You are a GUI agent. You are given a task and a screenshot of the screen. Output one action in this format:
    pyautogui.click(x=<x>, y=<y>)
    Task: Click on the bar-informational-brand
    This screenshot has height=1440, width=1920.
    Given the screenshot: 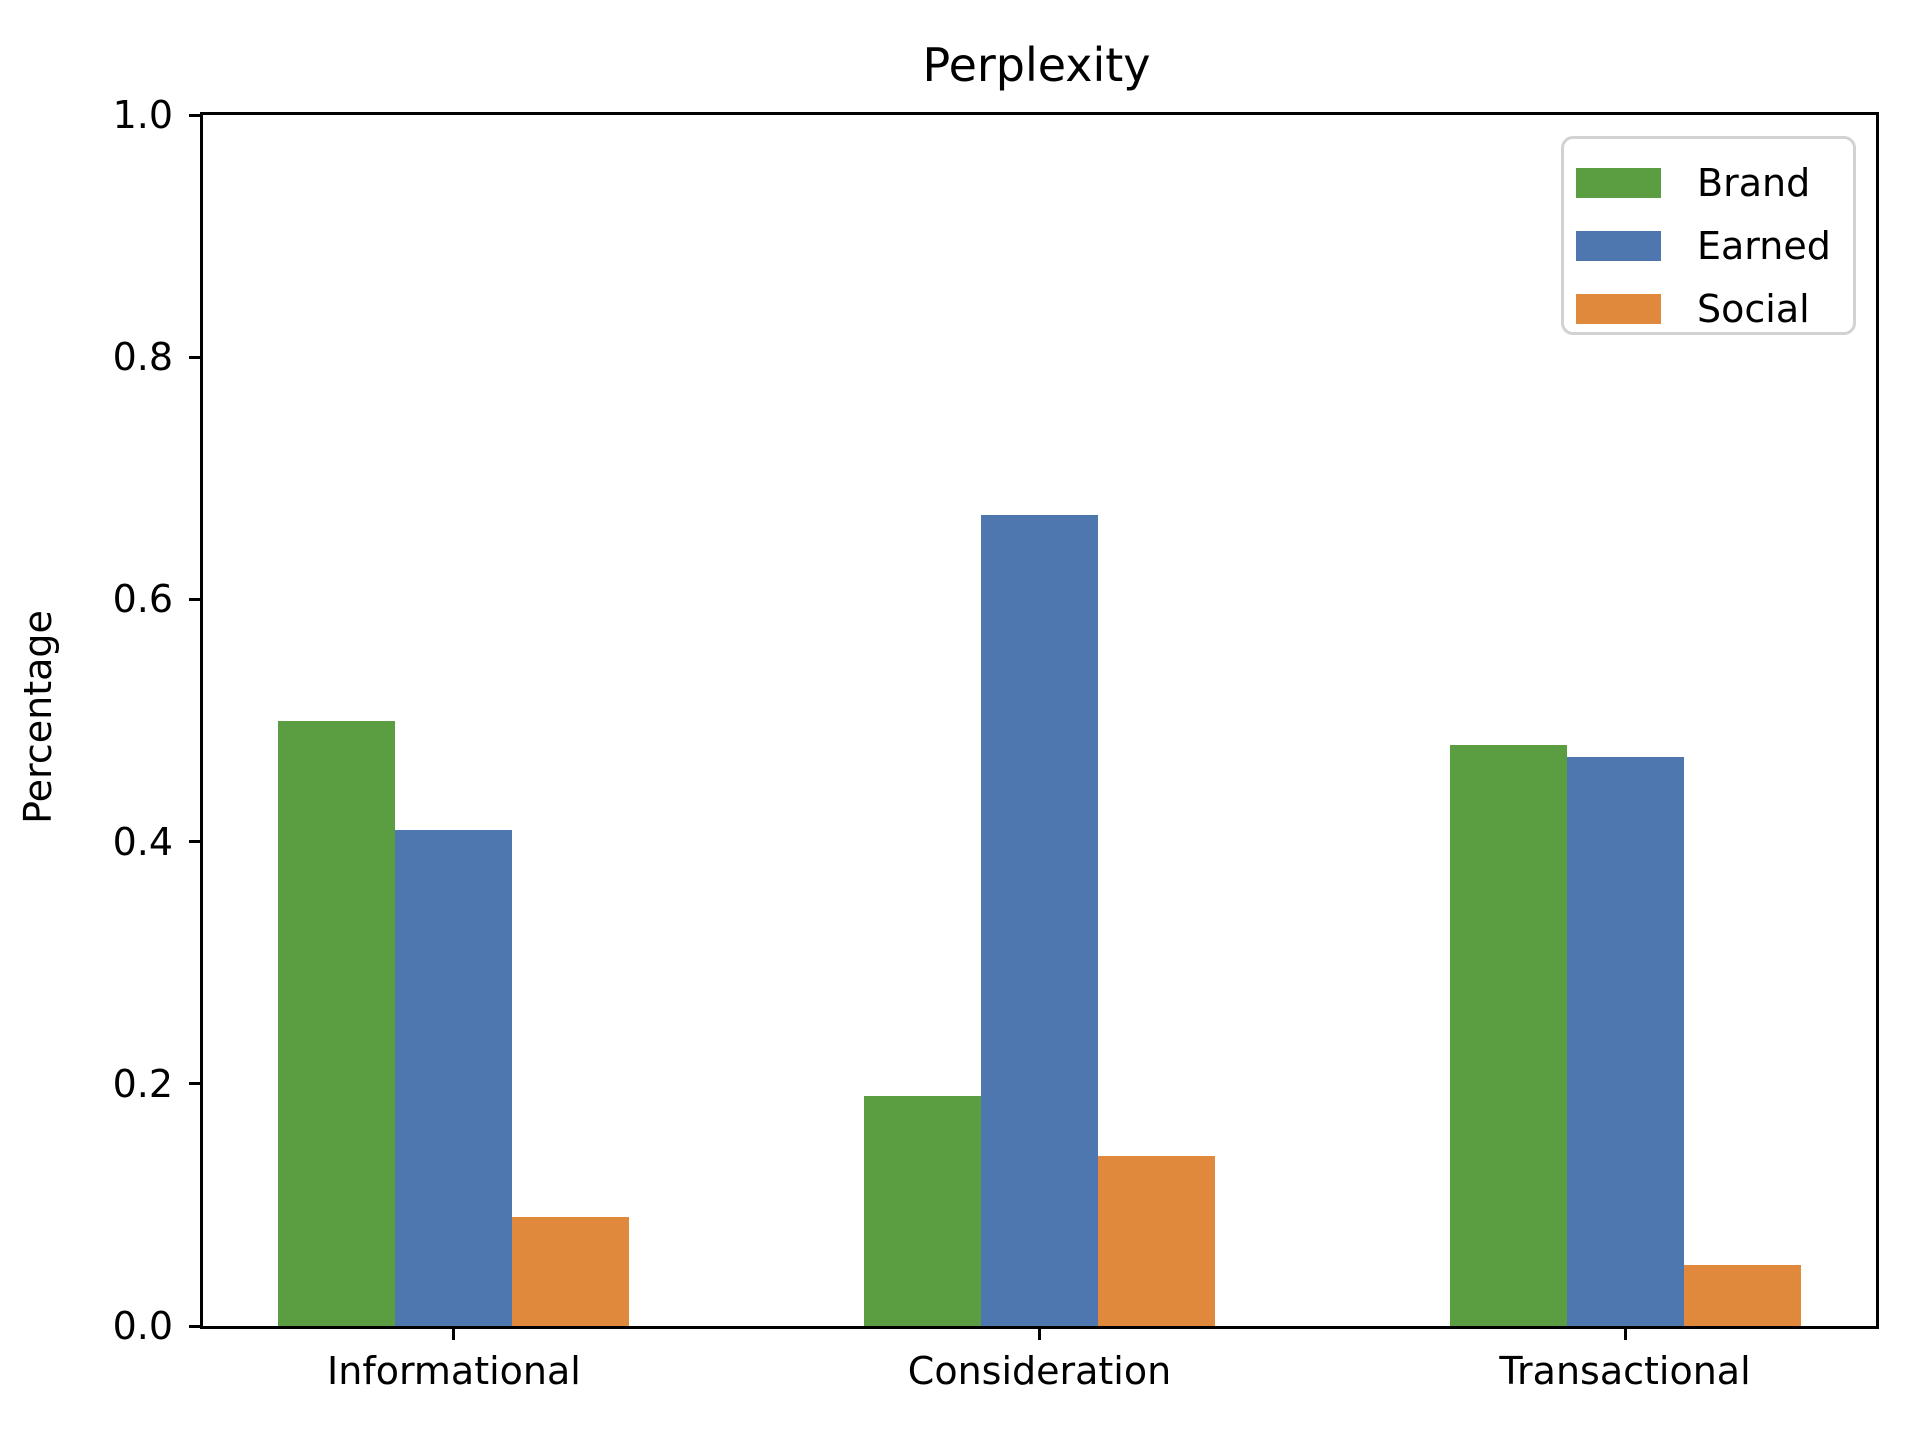 What is the action you would take?
    pyautogui.click(x=337, y=1023)
    